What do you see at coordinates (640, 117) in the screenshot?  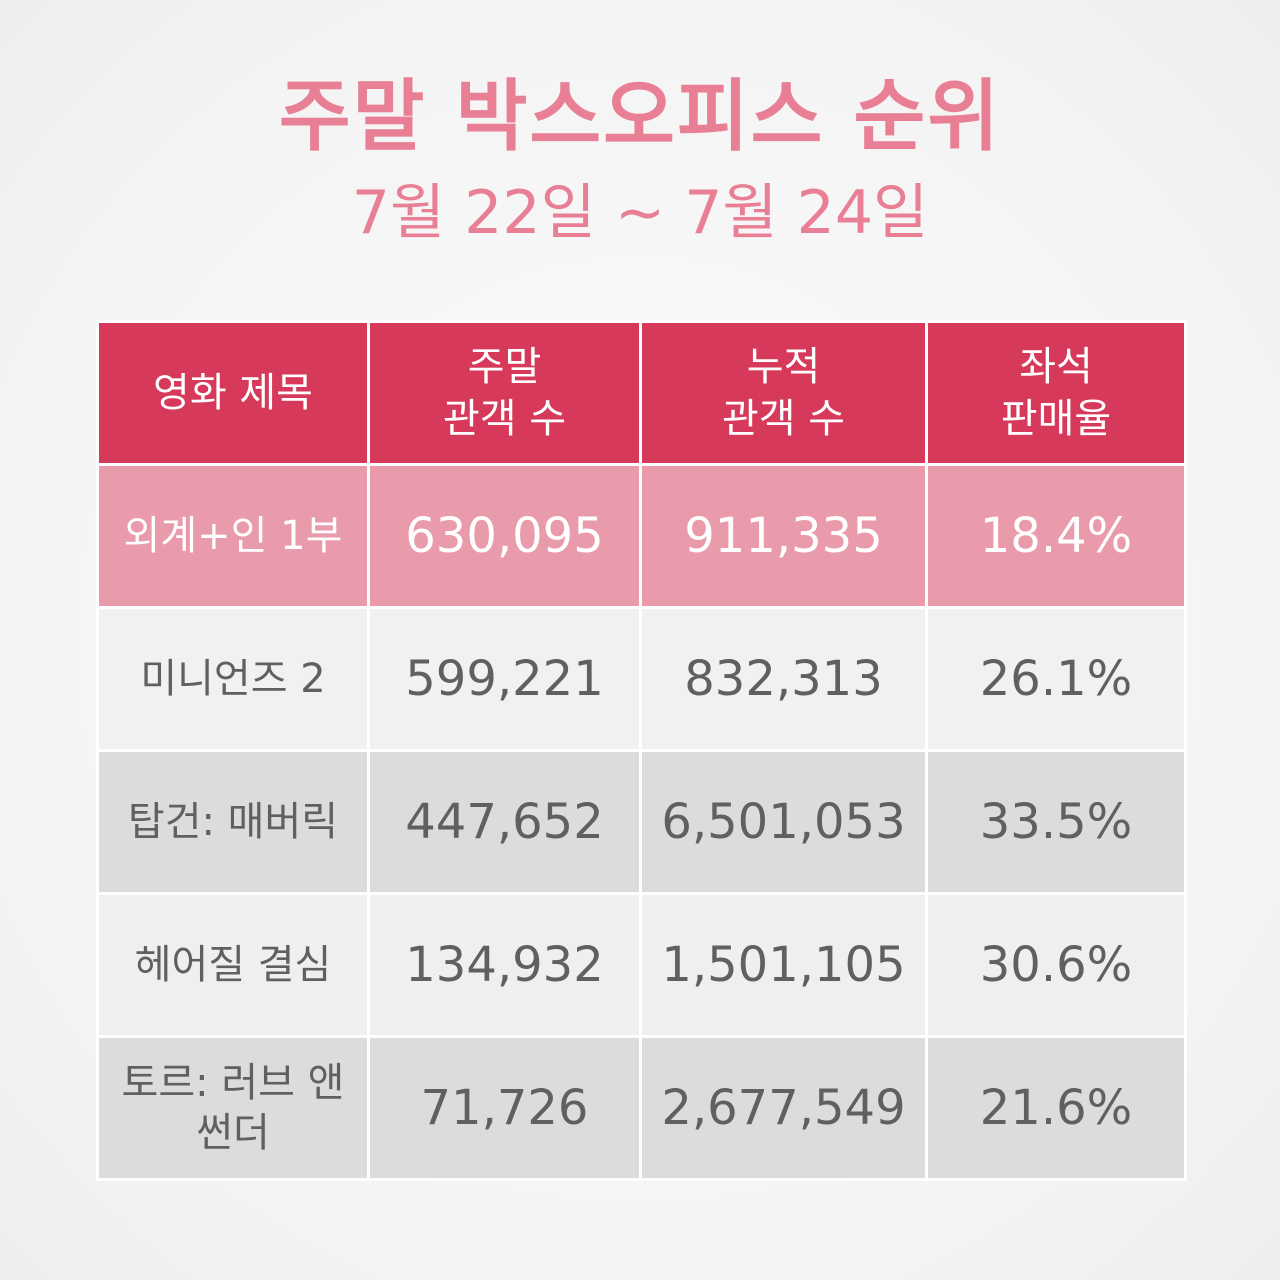 I see `page-title: 주말 박스오피스 순위` at bounding box center [640, 117].